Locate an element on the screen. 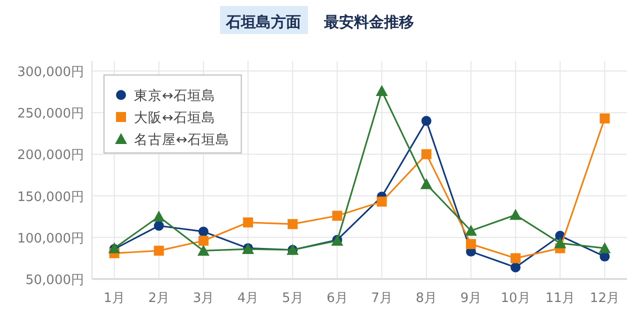  x-tick-label: 8月 is located at coordinates (427, 298).